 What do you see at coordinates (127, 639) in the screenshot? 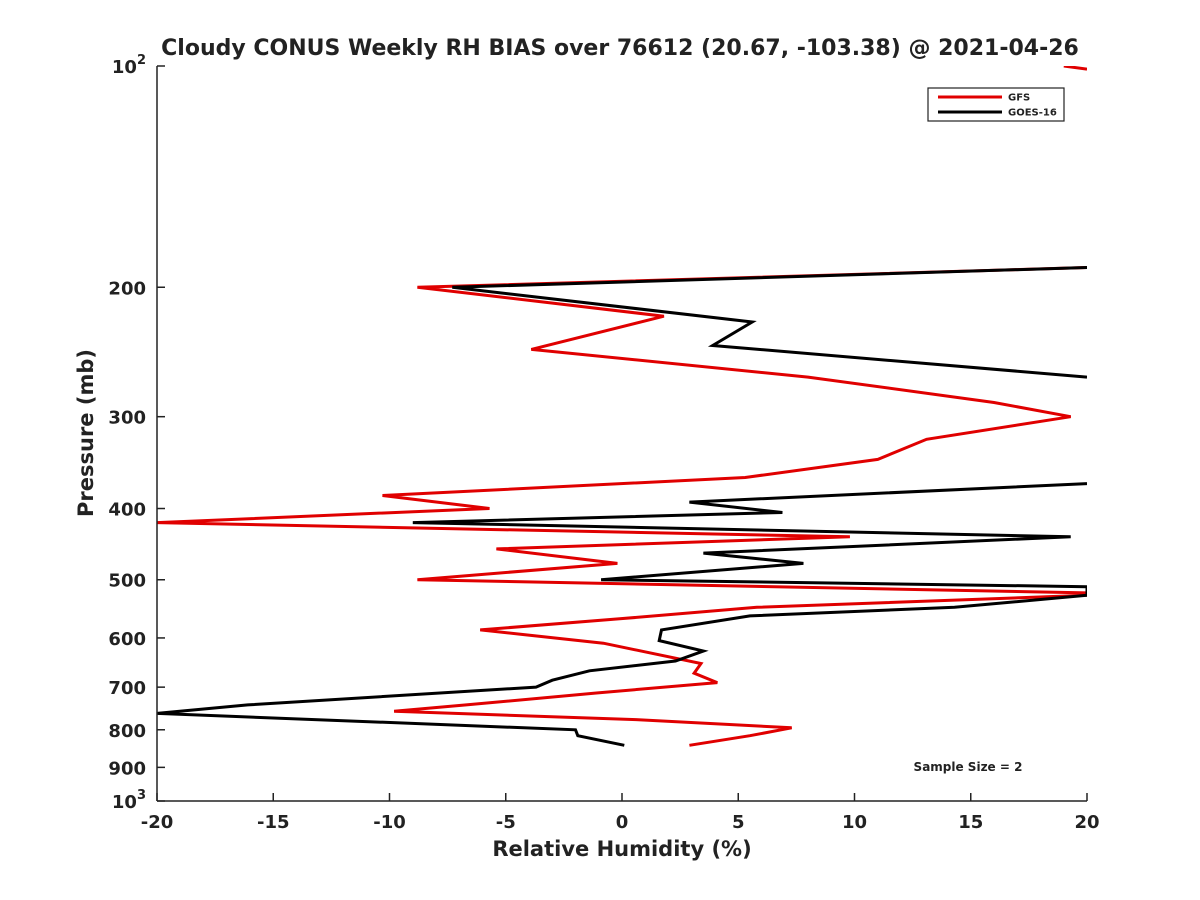
I see `y-tick-label: 600` at bounding box center [127, 639].